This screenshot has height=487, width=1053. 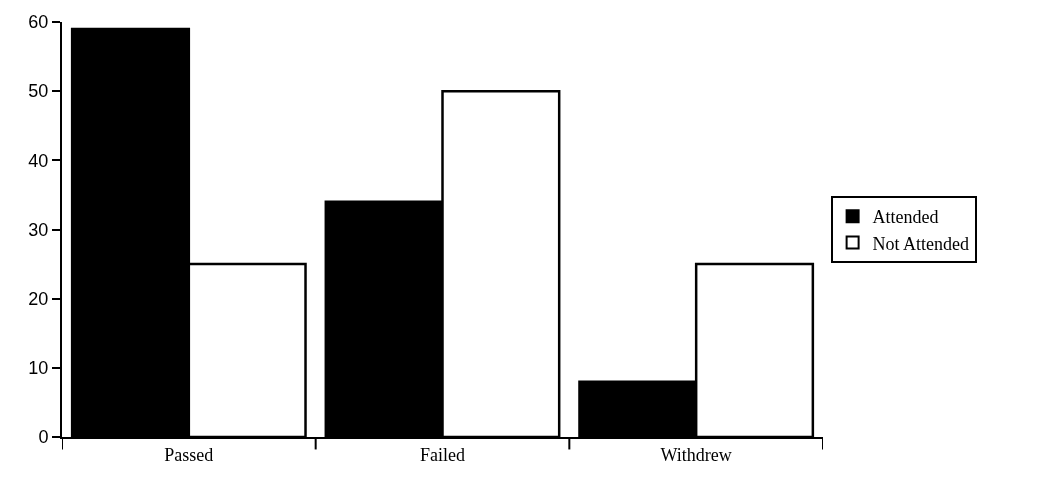 What do you see at coordinates (38, 298) in the screenshot?
I see `y-tick-label: 20` at bounding box center [38, 298].